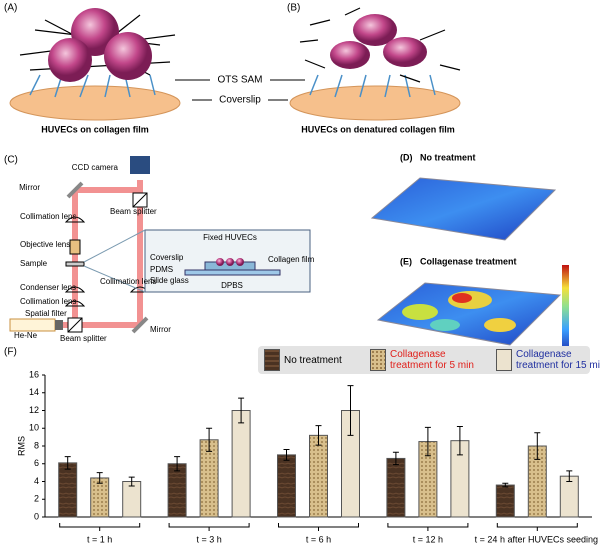 The width and height of the screenshot is (600, 552). What do you see at coordinates (36, 499) in the screenshot?
I see `y-tick-label: 2` at bounding box center [36, 499].